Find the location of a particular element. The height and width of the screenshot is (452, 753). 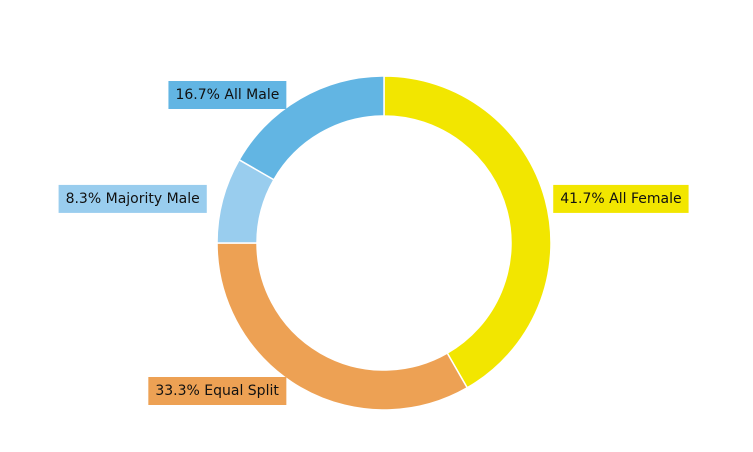

label-category: Majority Male is located at coordinates (153, 199).